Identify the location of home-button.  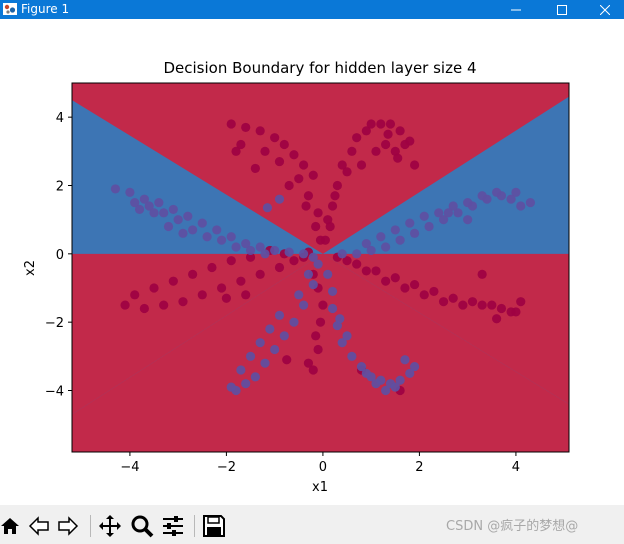
(11, 526).